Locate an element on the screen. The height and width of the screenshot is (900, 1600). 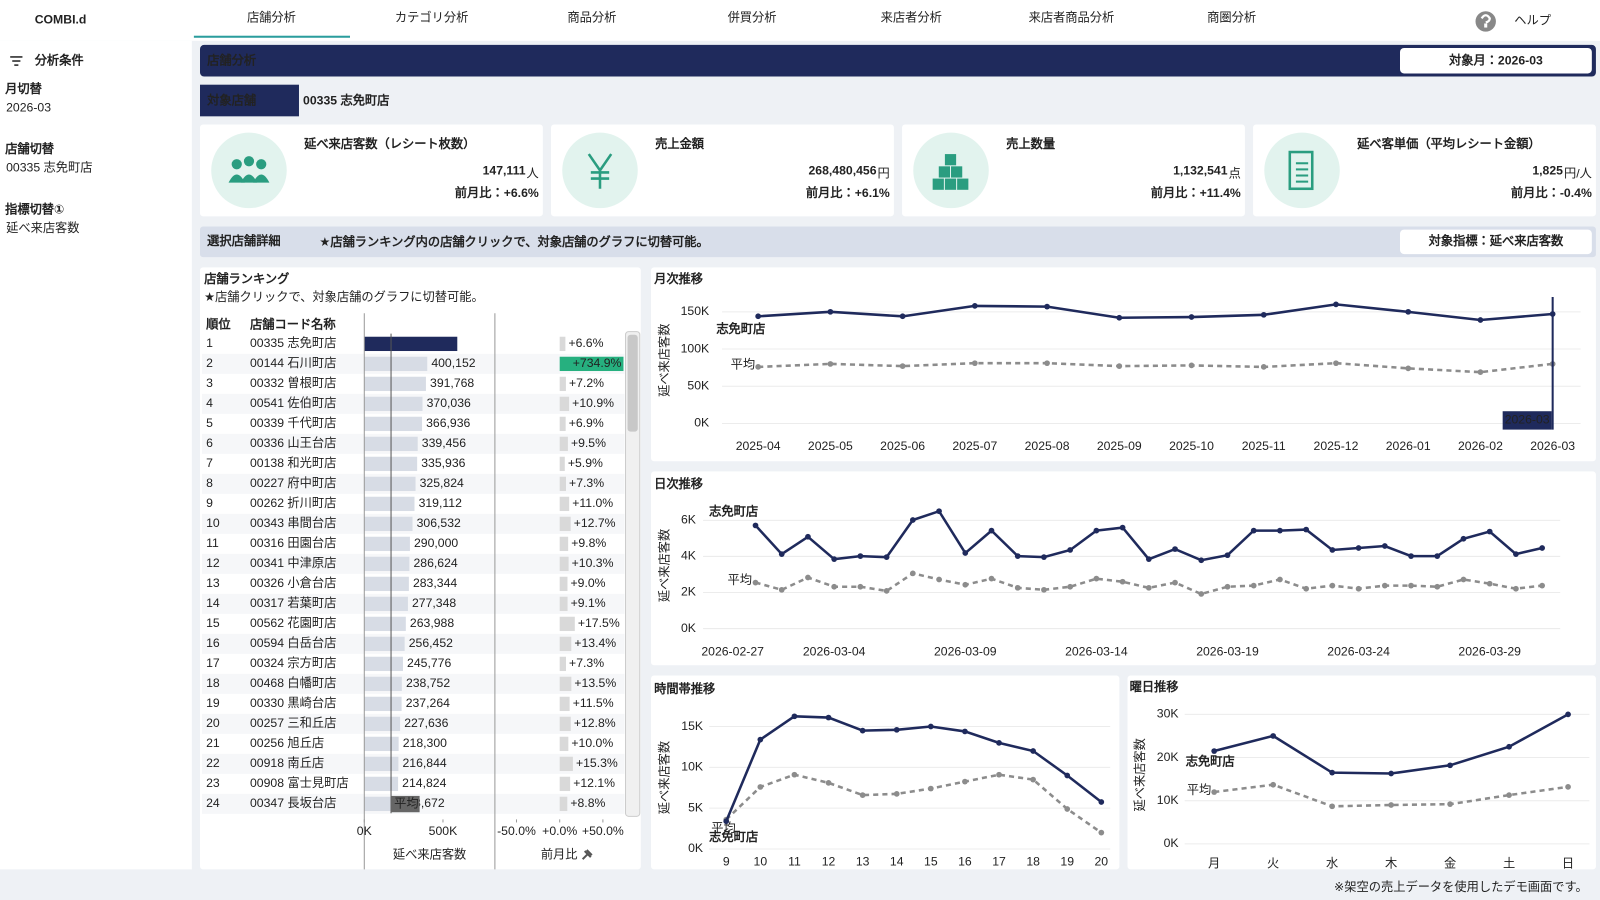
store-name: 00332 曽根町店 is located at coordinates (293, 382).